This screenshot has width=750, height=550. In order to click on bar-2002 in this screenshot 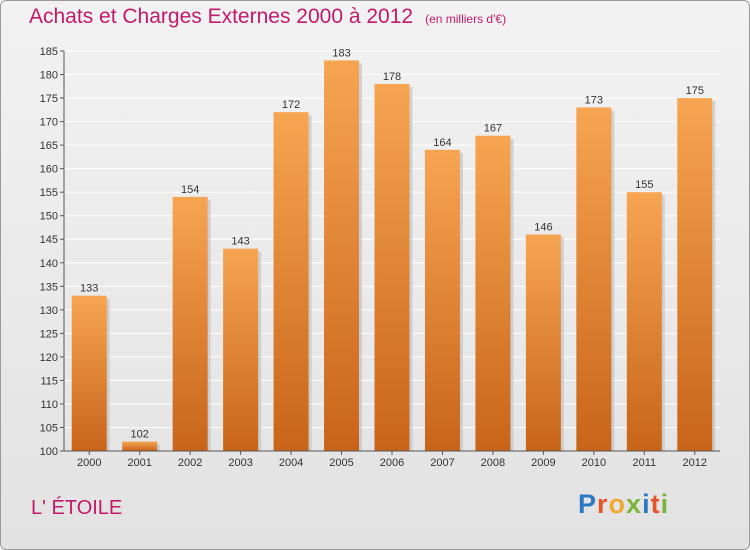, I will do `click(190, 323)`.